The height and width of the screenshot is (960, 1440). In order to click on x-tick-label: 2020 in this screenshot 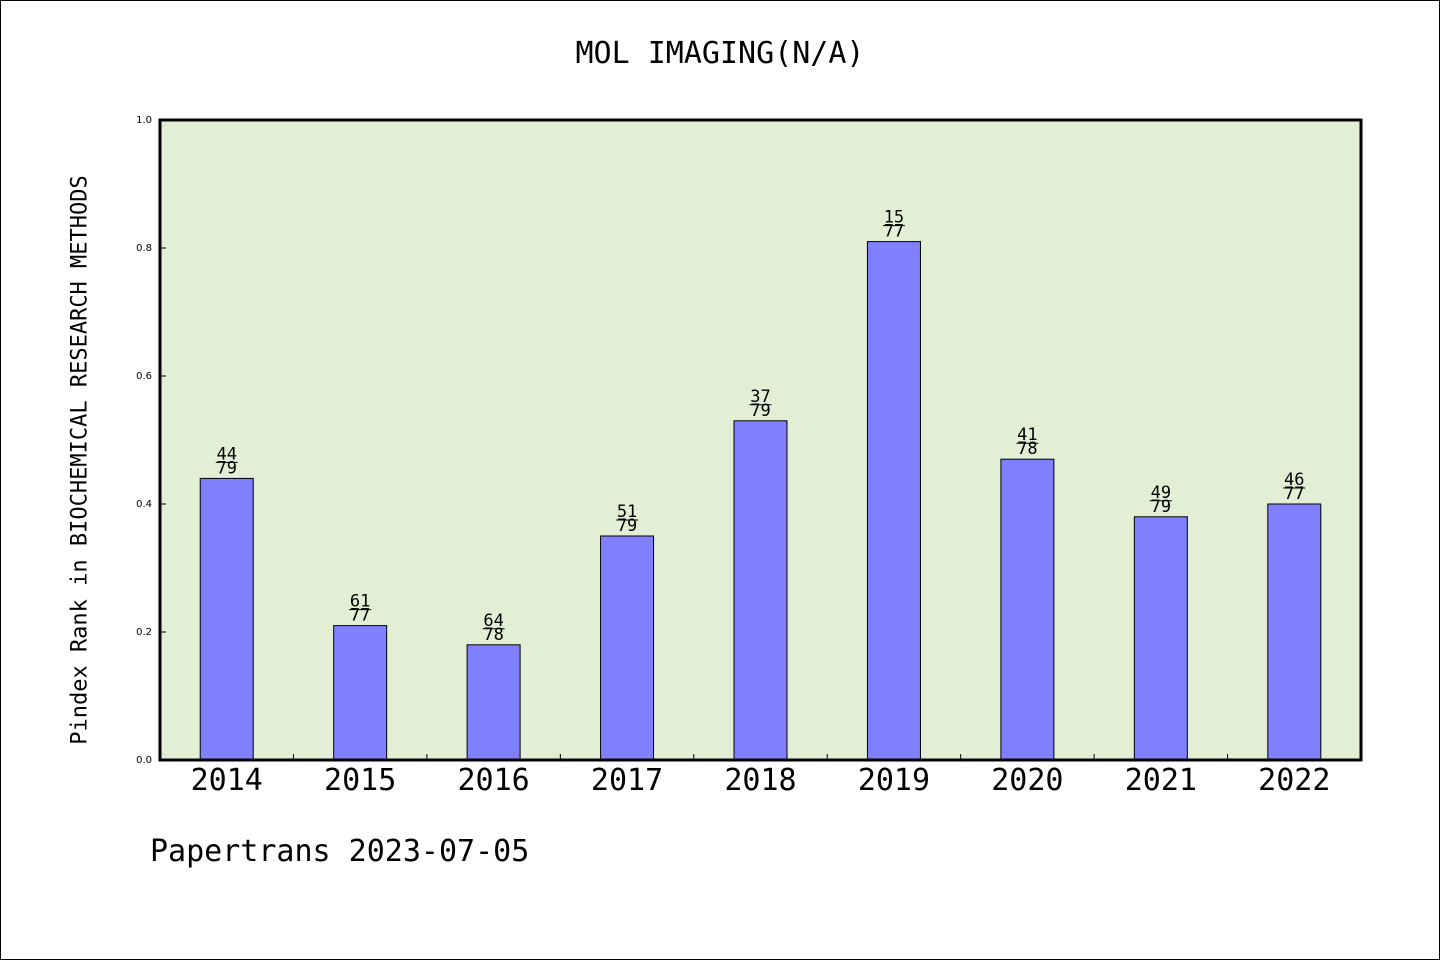, I will do `click(1027, 780)`.